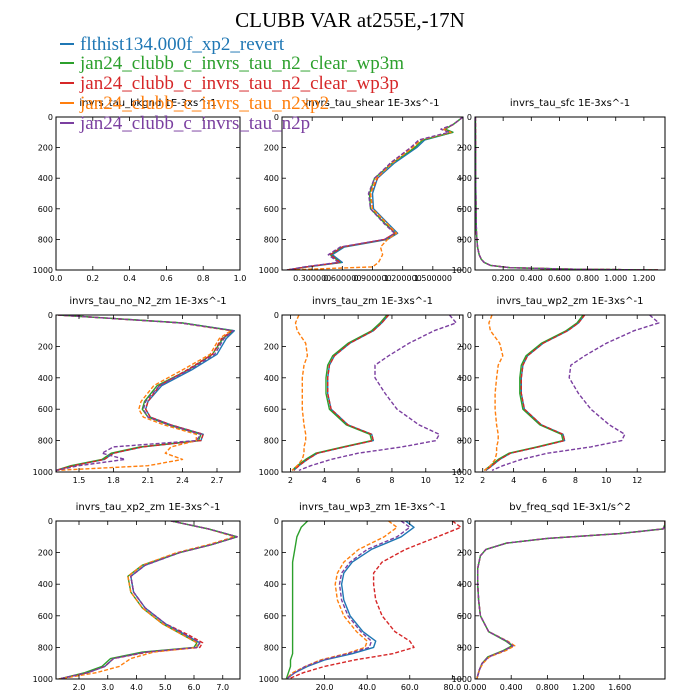 Image resolution: width=700 pixels, height=700 pixels. Describe the element at coordinates (185, 123) in the screenshot. I see `legend-entry: jan24_clubb_c_invrs_tau_n2p` at that location.